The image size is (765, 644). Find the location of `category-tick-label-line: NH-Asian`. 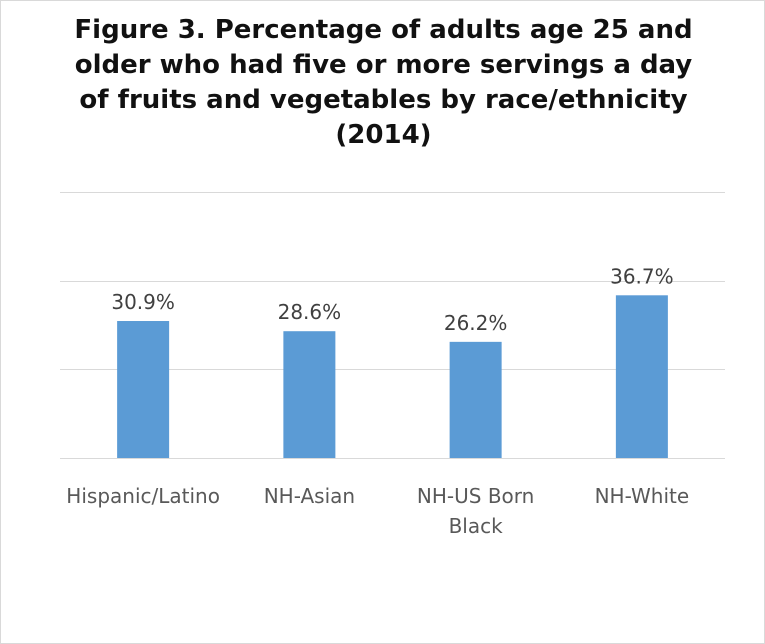

category-tick-label-line: NH-Asian is located at coordinates (309, 496).